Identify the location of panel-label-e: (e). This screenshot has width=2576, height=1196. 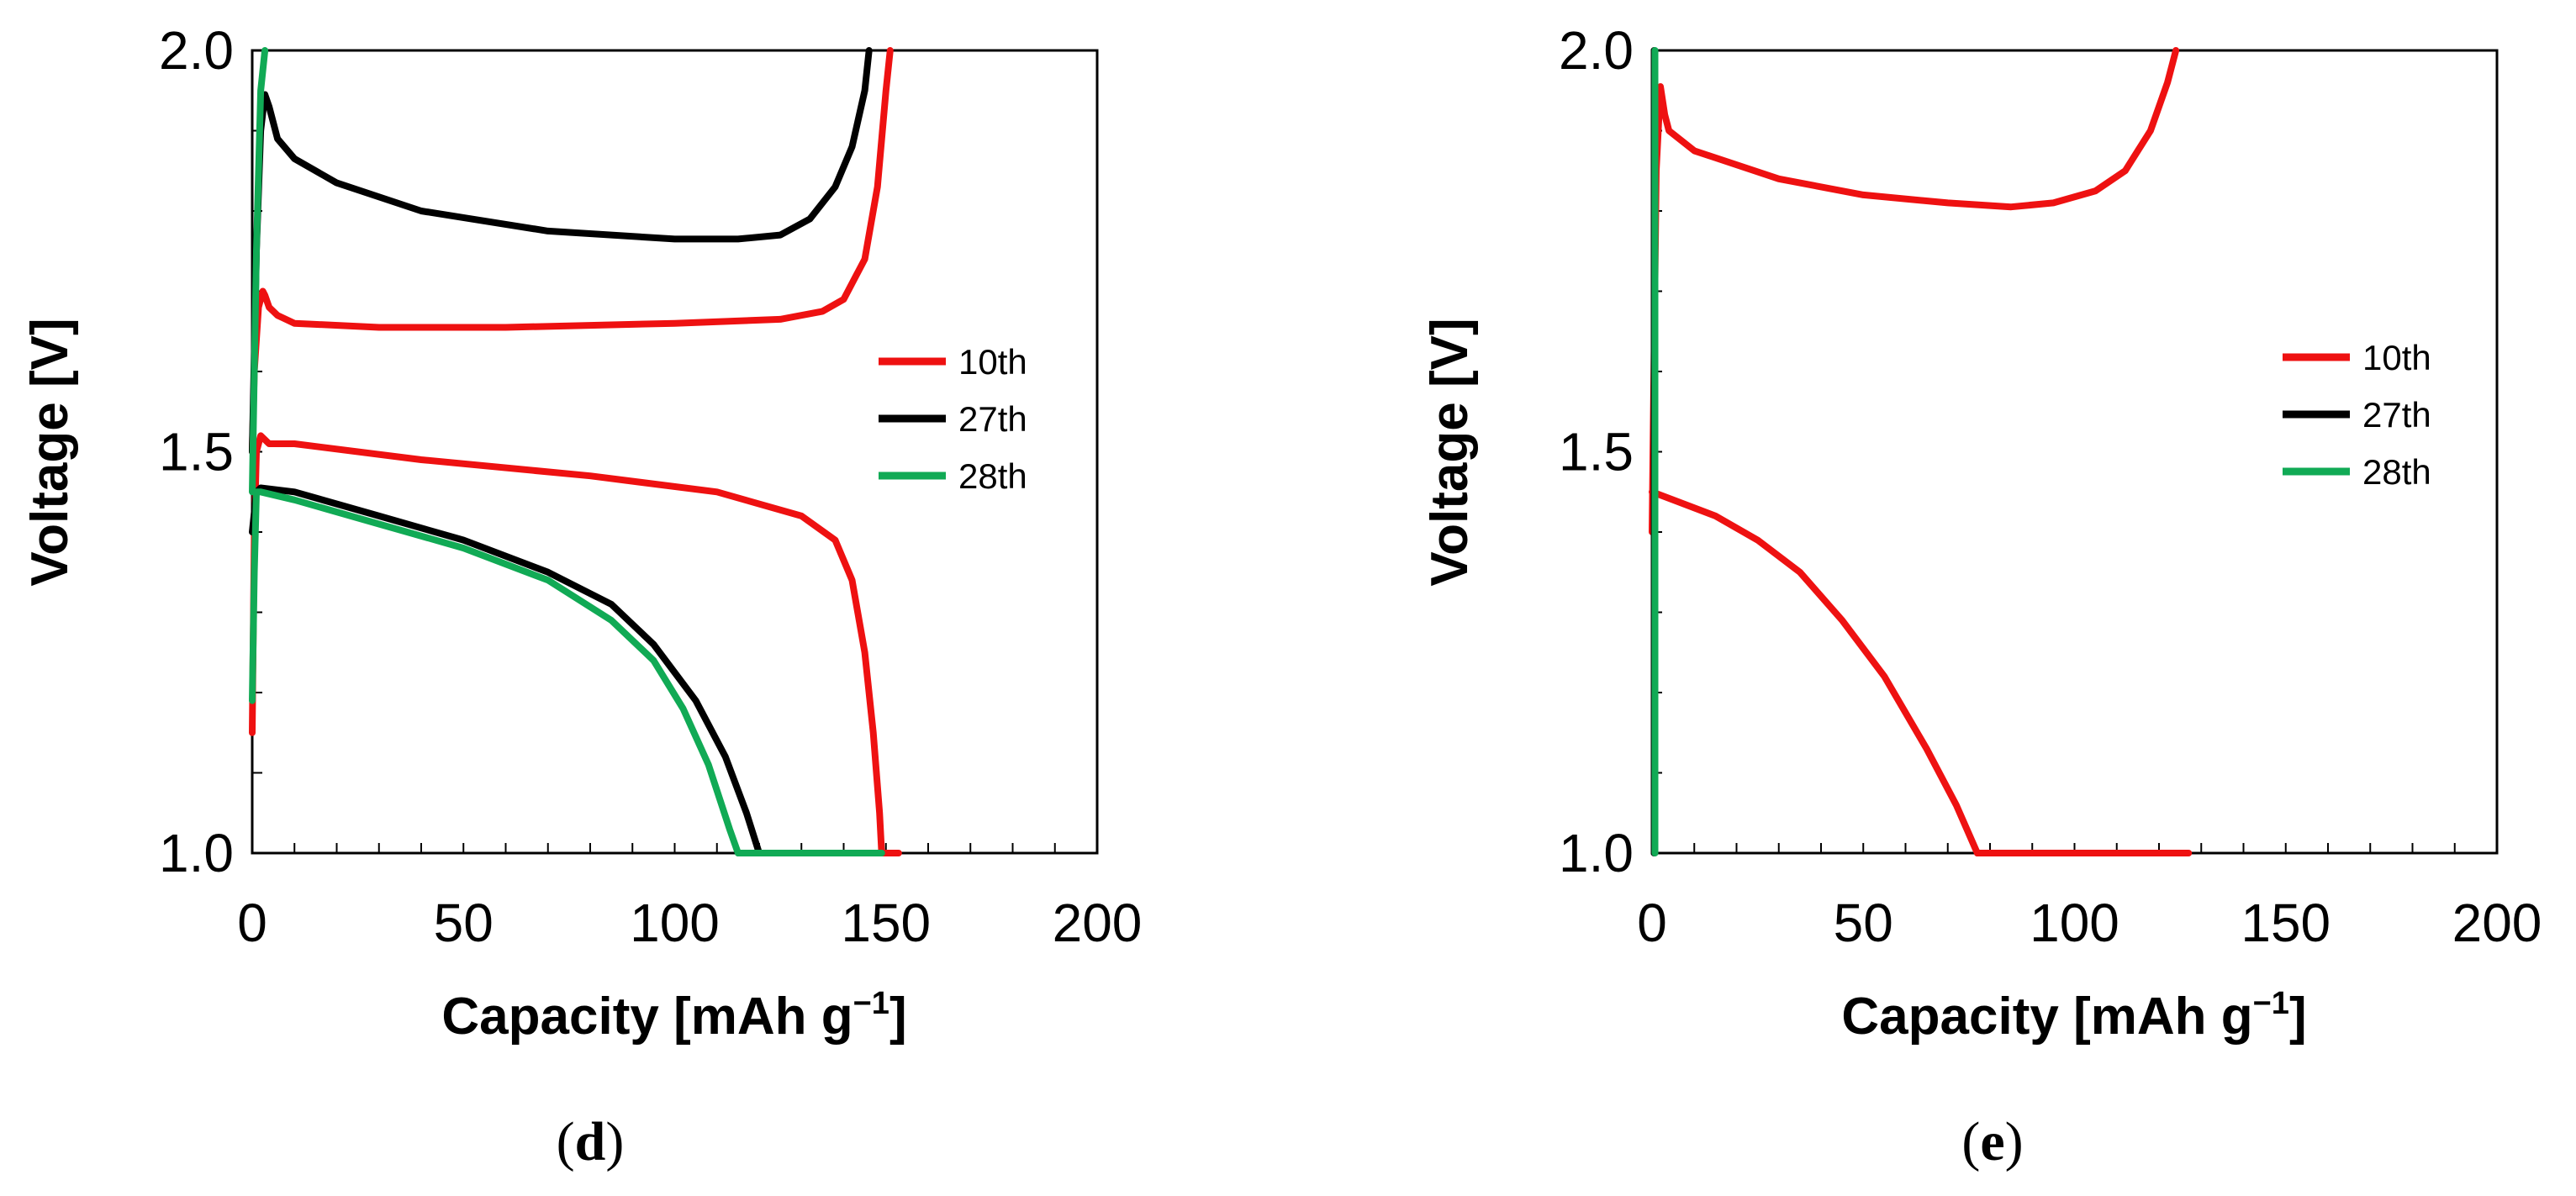
(1992, 1141).